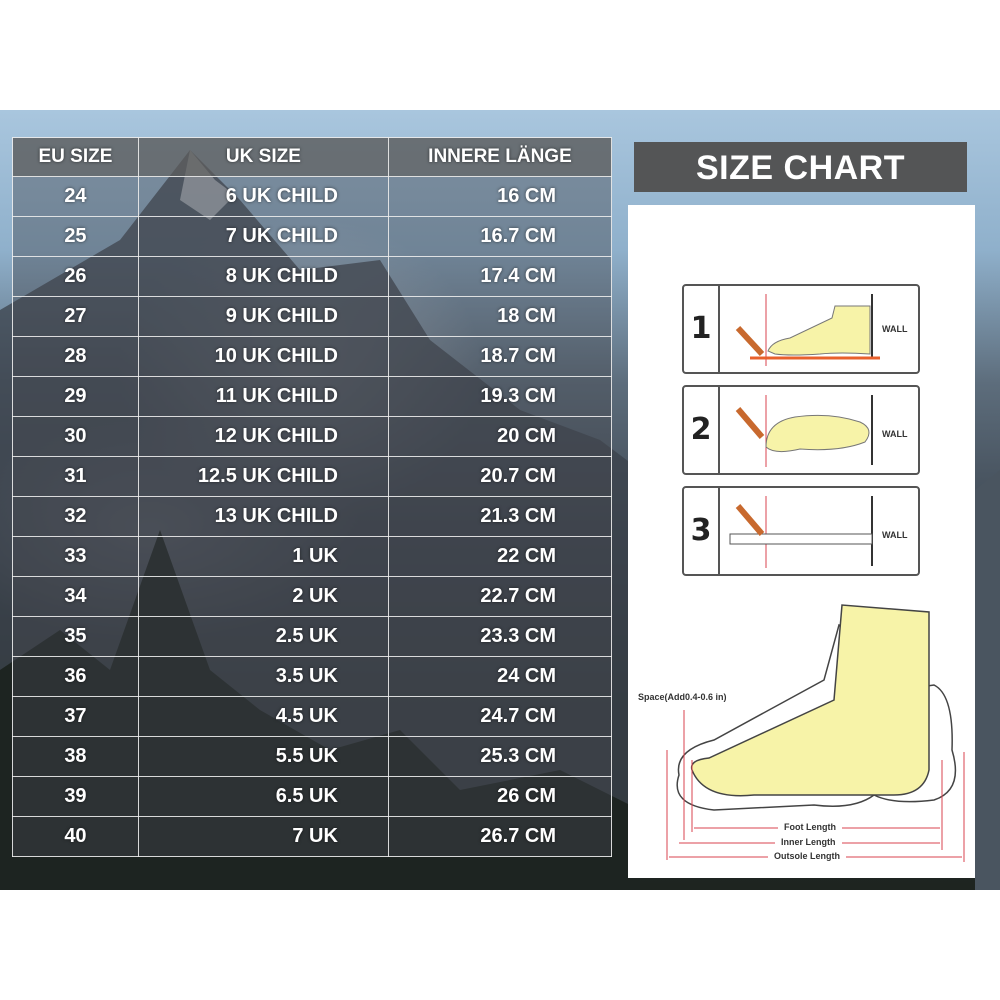 The image size is (1000, 1000). Describe the element at coordinates (263, 676) in the screenshot. I see `uk-size-cell: 3.5 UK` at that location.